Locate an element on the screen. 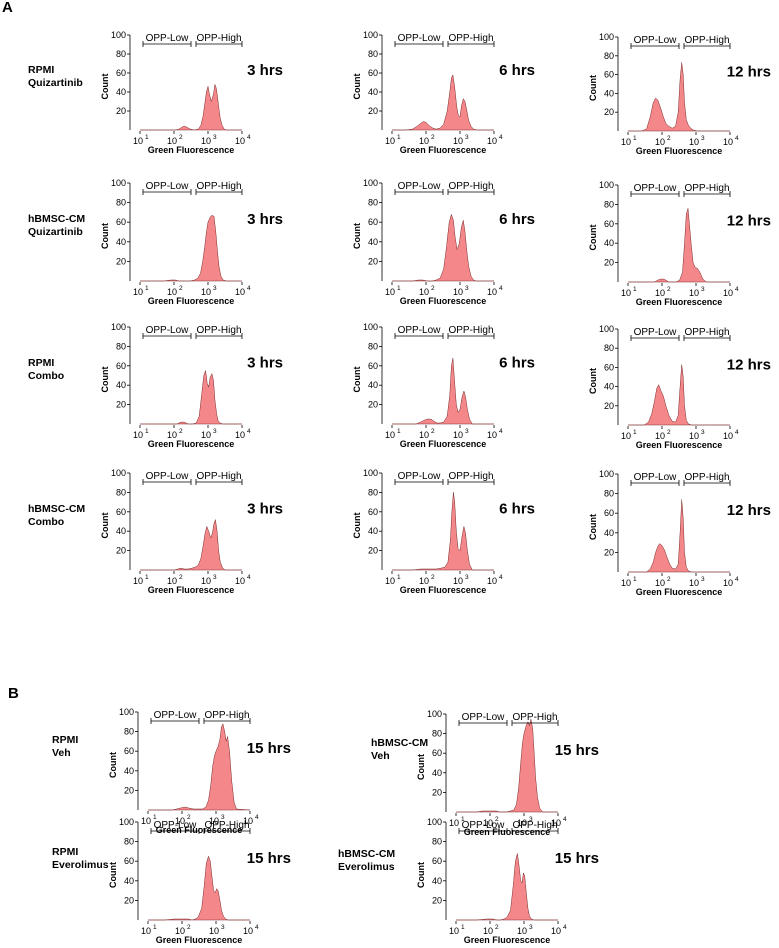 The image size is (779, 948). time-label: 6 hrs is located at coordinates (517, 70).